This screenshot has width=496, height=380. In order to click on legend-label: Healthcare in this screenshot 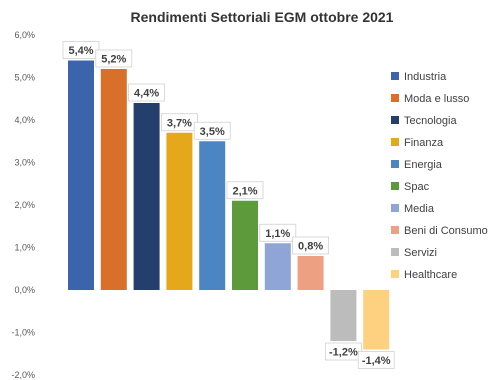, I will do `click(430, 275)`.